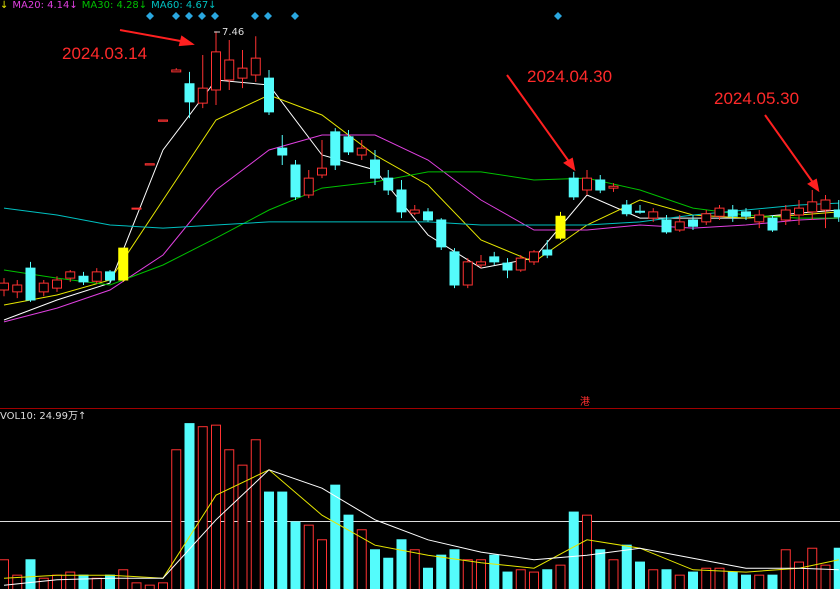 This screenshot has height=589, width=840. Describe the element at coordinates (114, 5) in the screenshot. I see `legend-entry: MA30: 4.28↓` at that location.